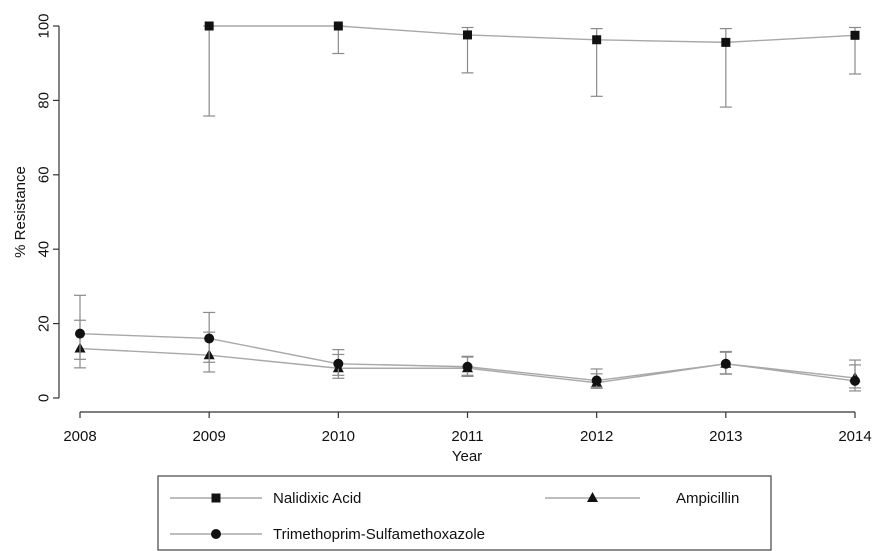 The width and height of the screenshot is (877, 551). I want to click on y-tick-label: 100, so click(44, 25).